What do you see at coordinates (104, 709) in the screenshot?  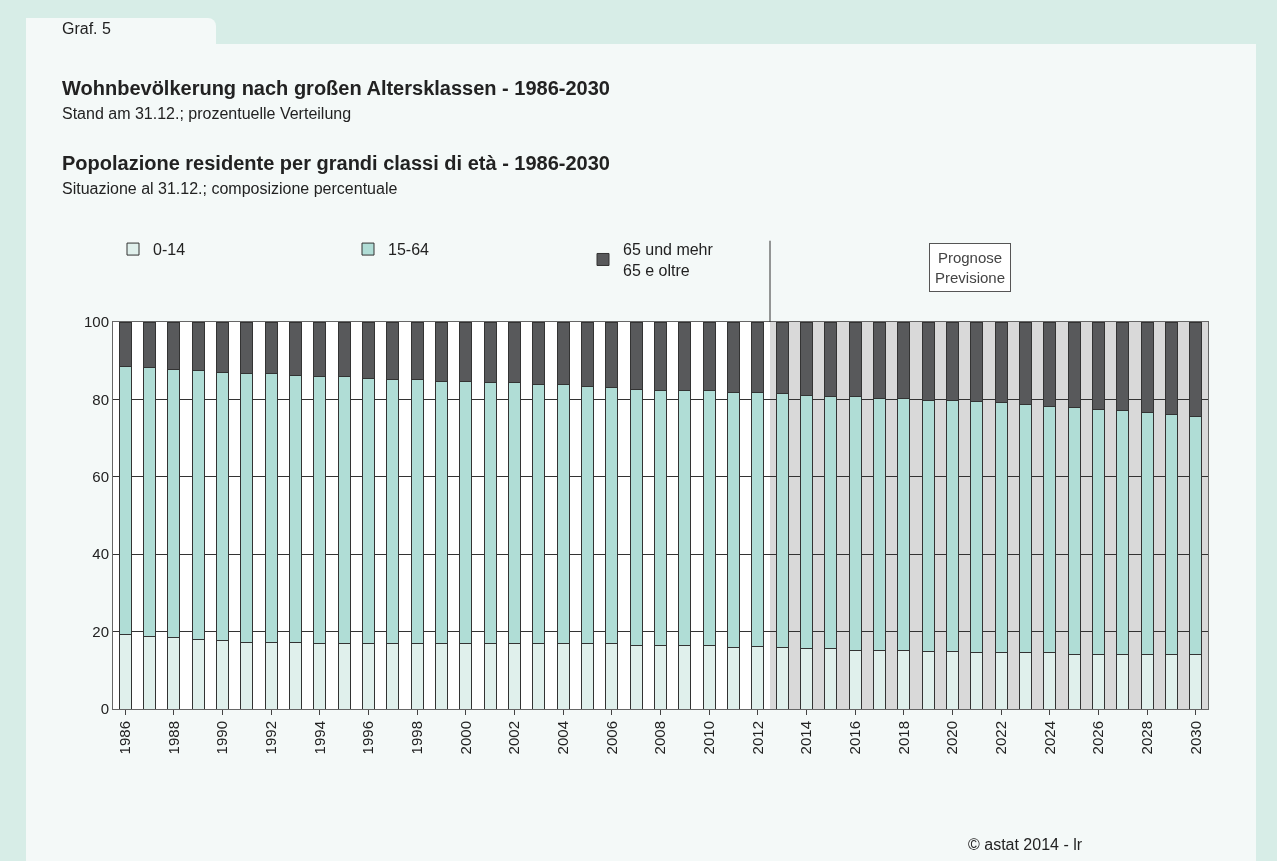 I see `y-tick-label: 0` at bounding box center [104, 709].